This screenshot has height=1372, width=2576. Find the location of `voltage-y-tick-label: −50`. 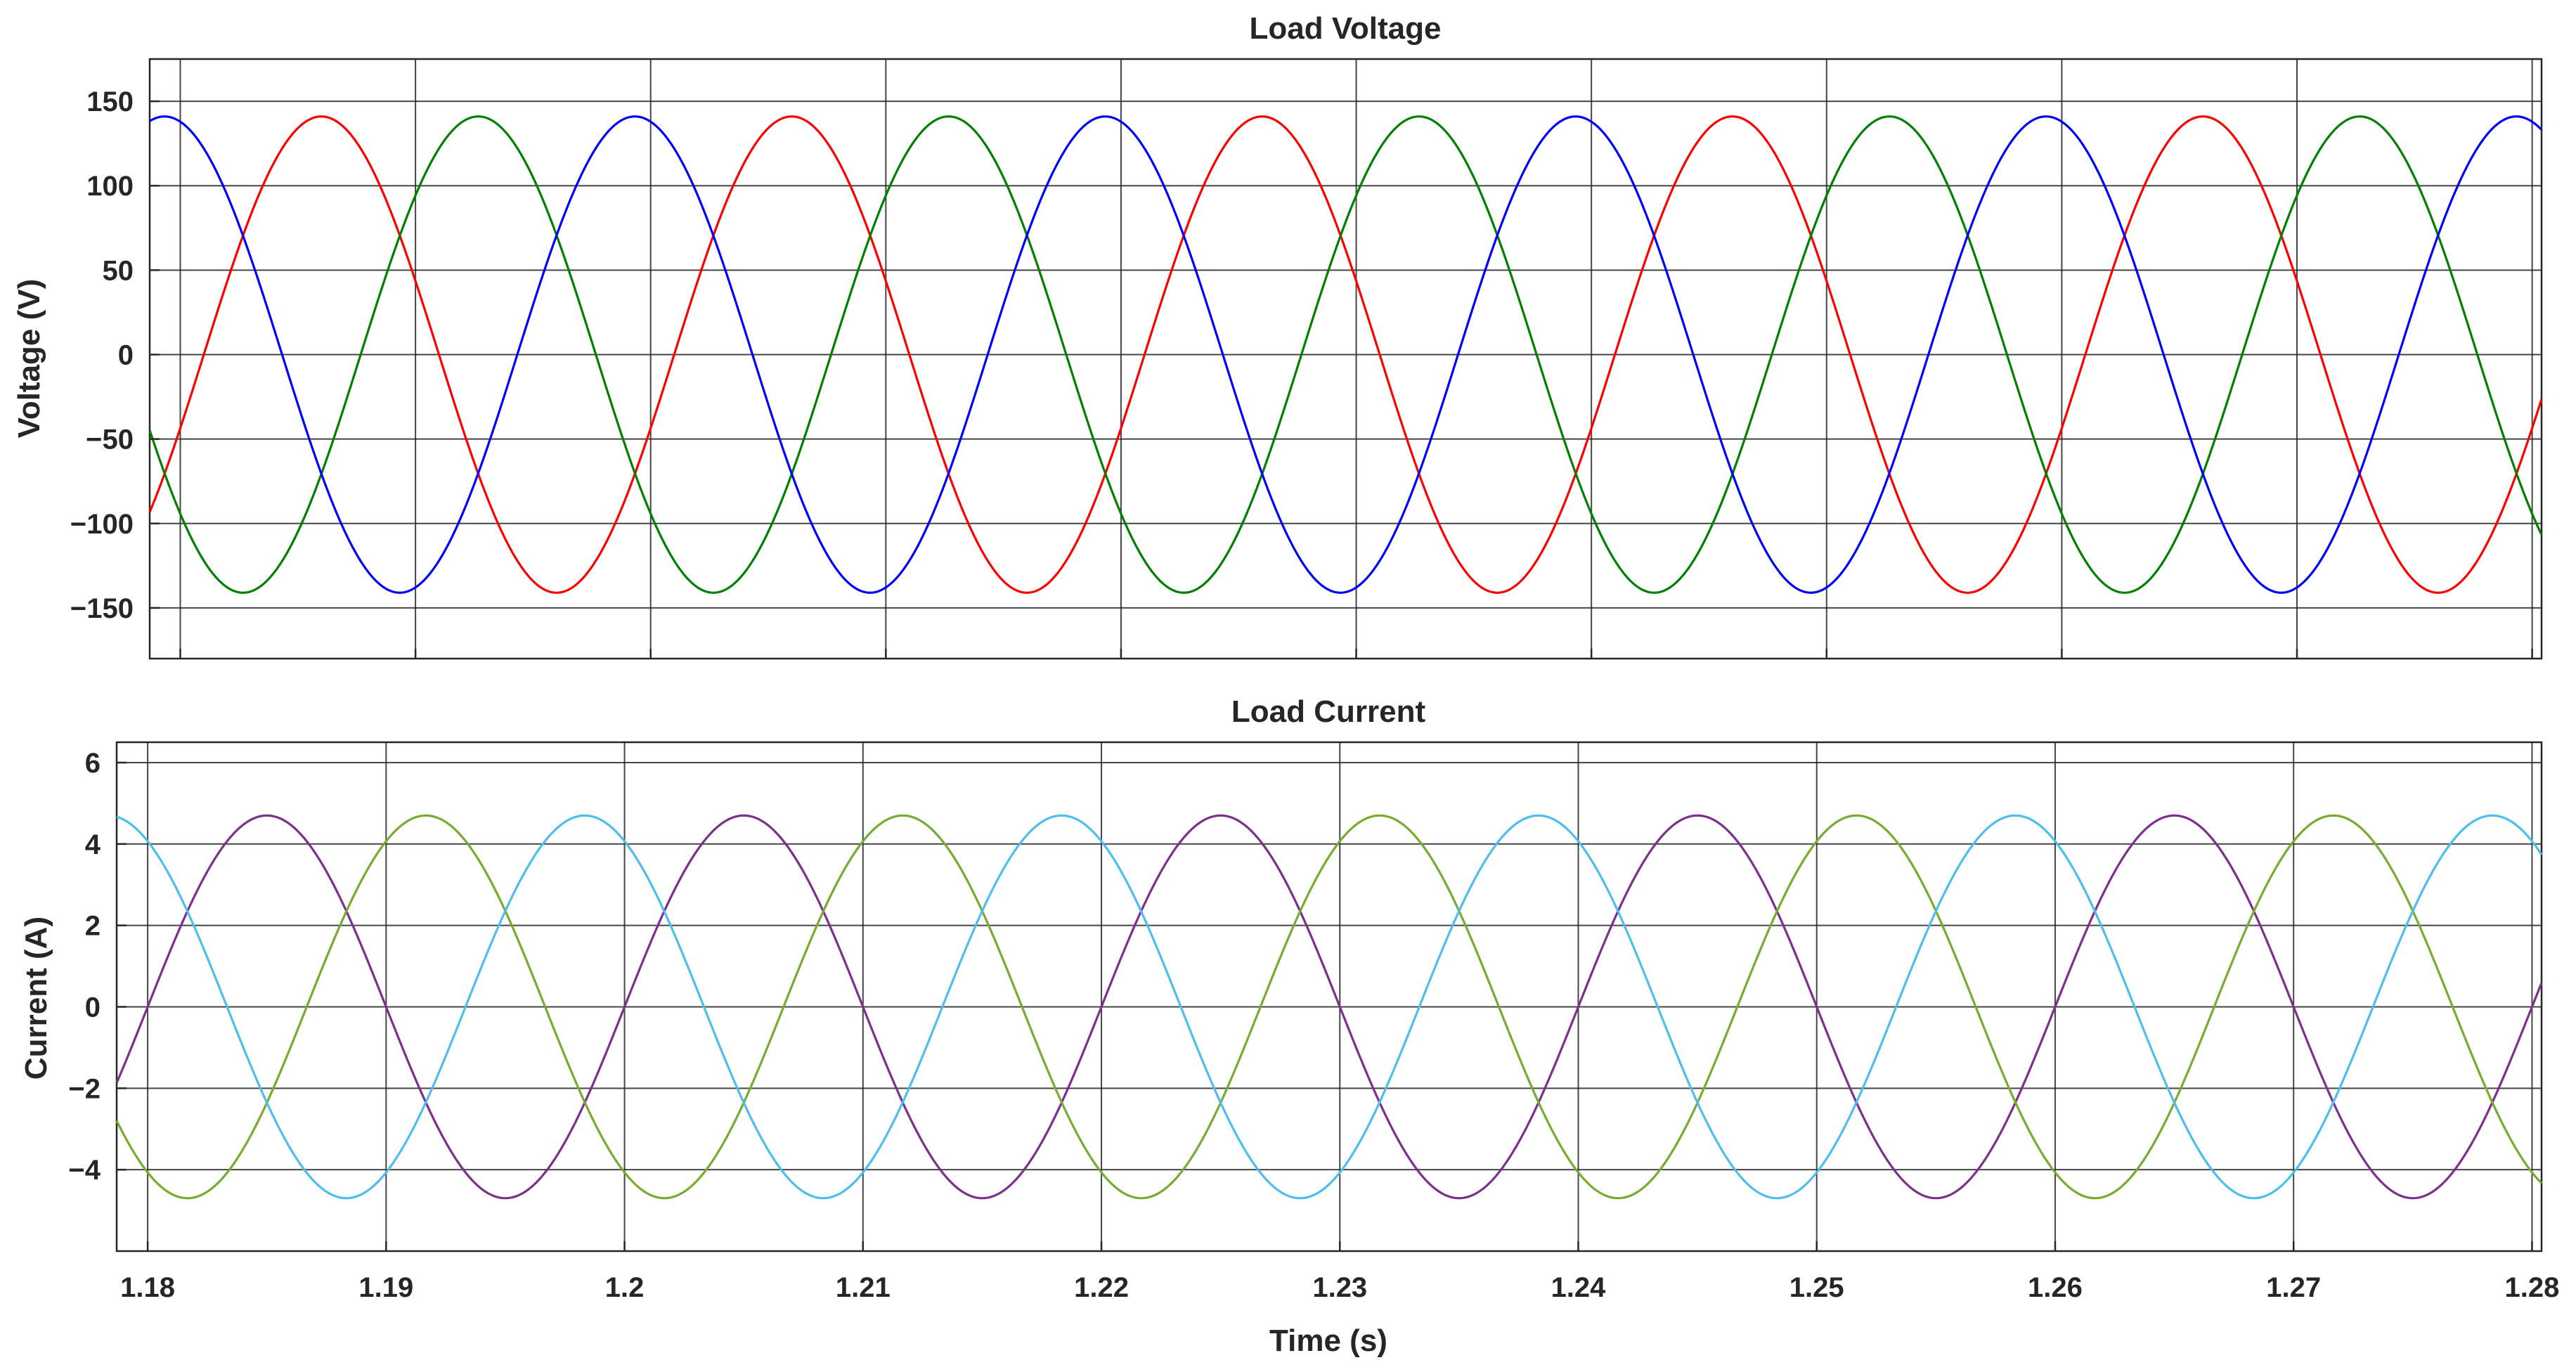

voltage-y-tick-label: −50 is located at coordinates (110, 440).